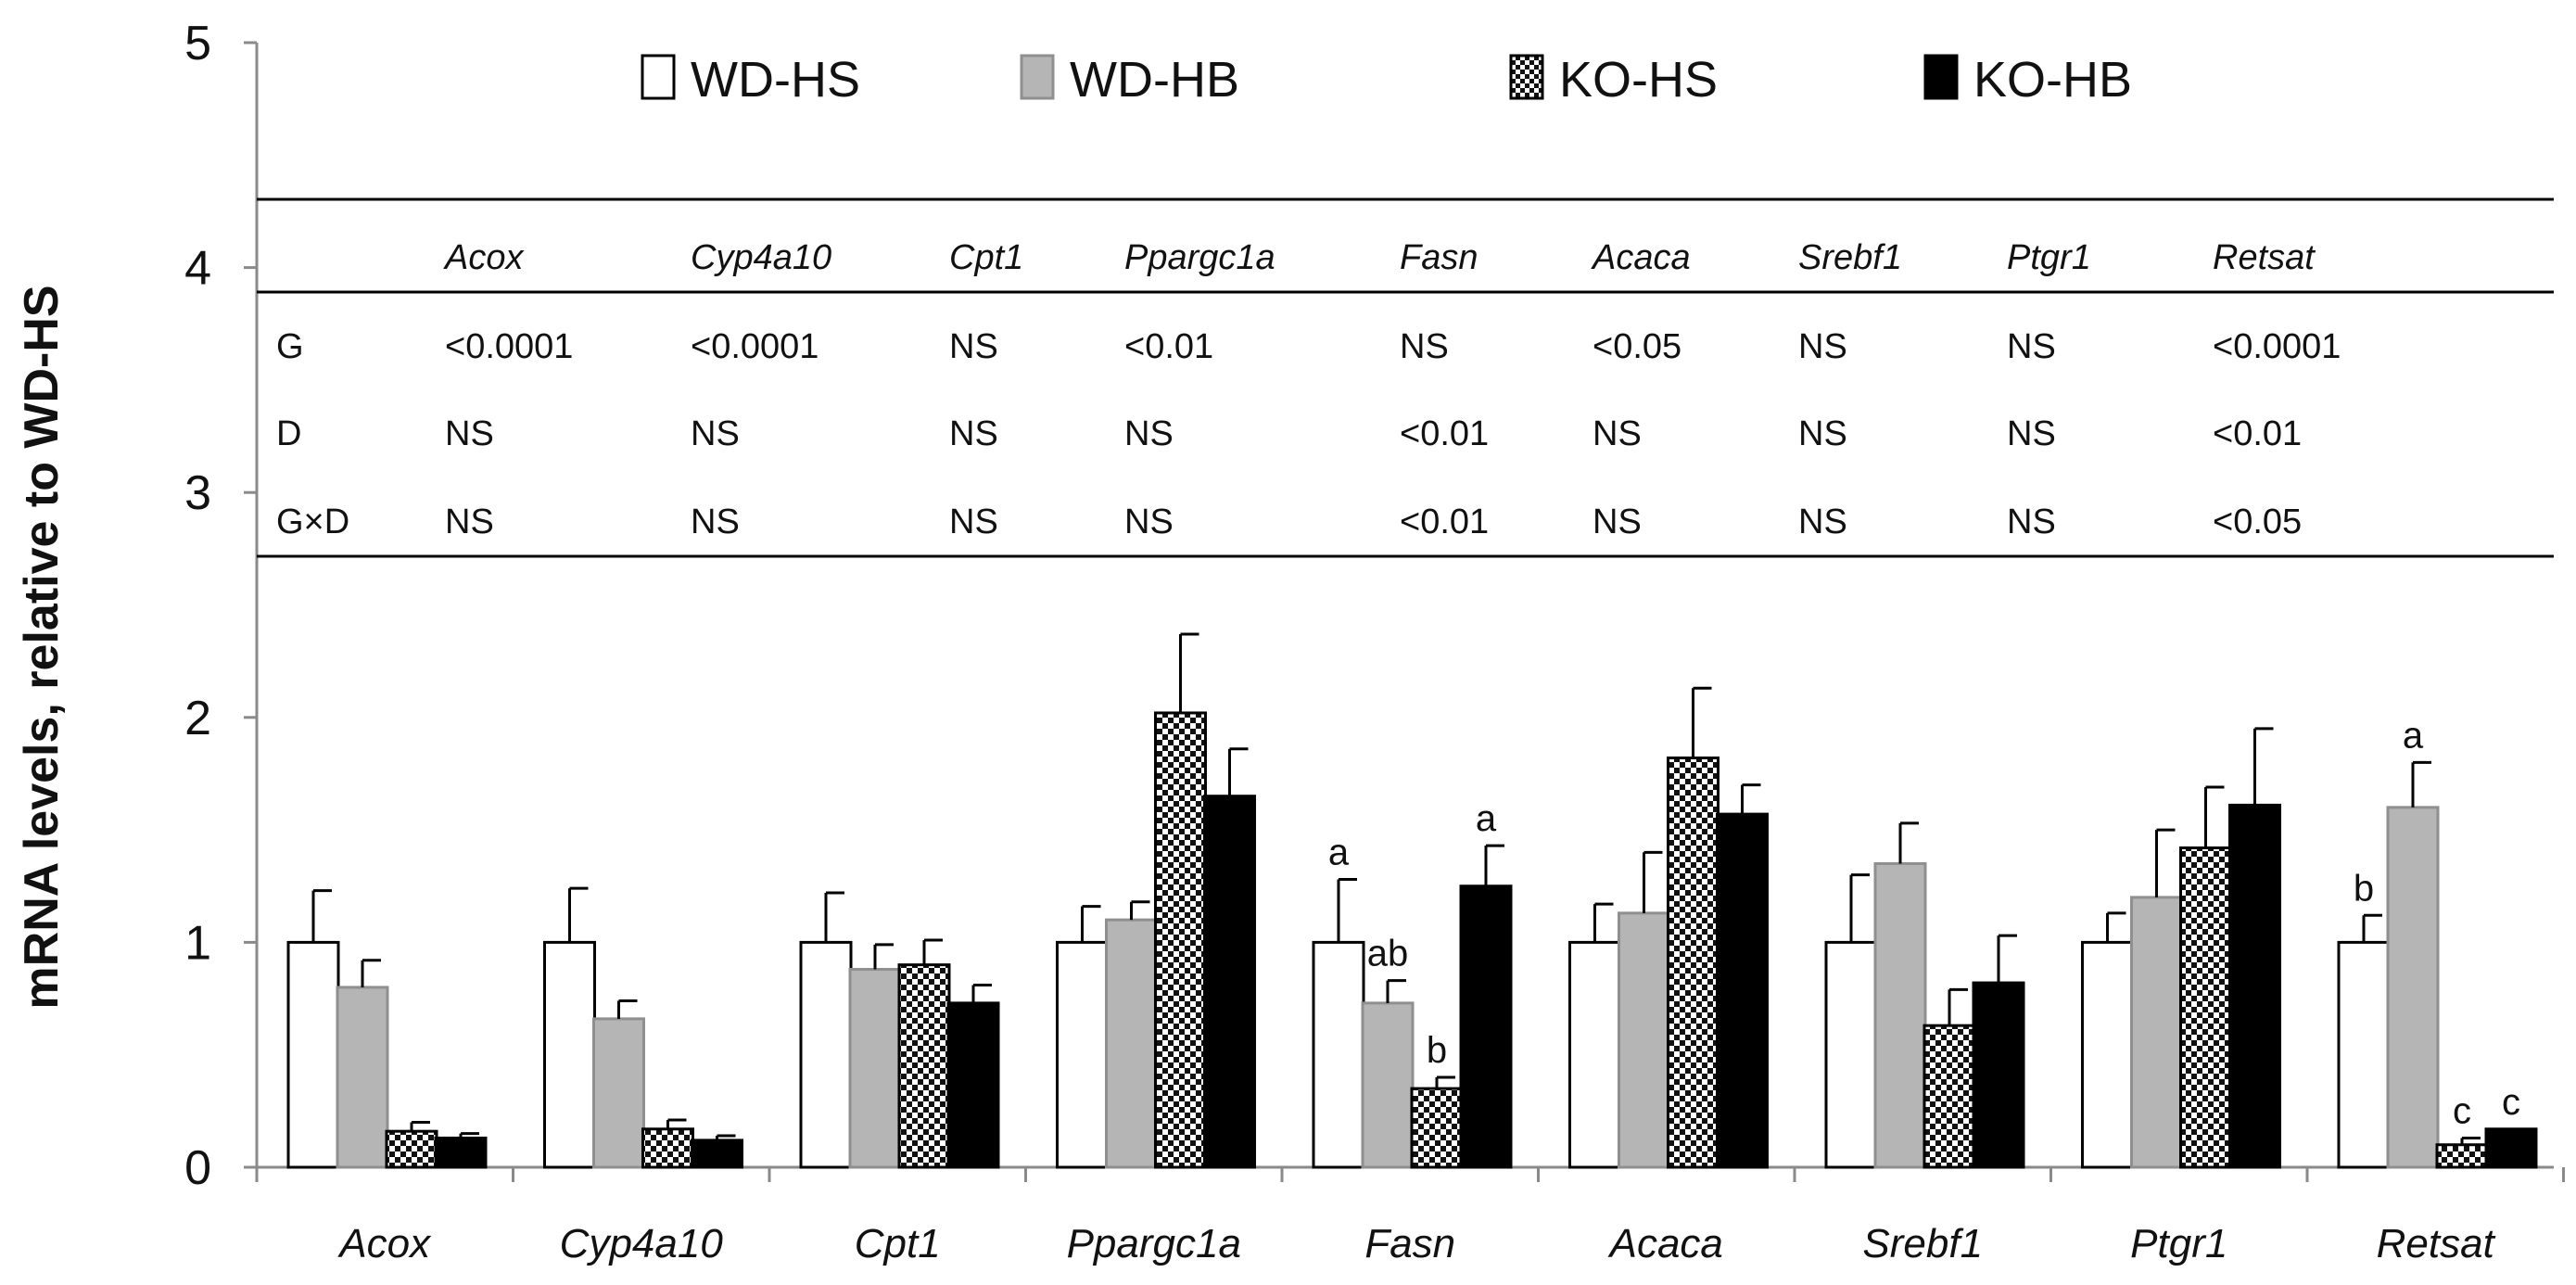 The image size is (2576, 1285). Describe the element at coordinates (1922, 1243) in the screenshot. I see `x-tick-label: Srebf1` at that location.